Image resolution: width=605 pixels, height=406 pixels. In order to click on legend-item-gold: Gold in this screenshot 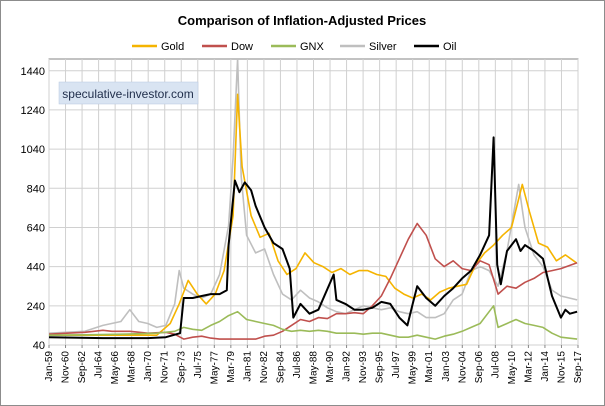, I will do `click(158, 47)`.